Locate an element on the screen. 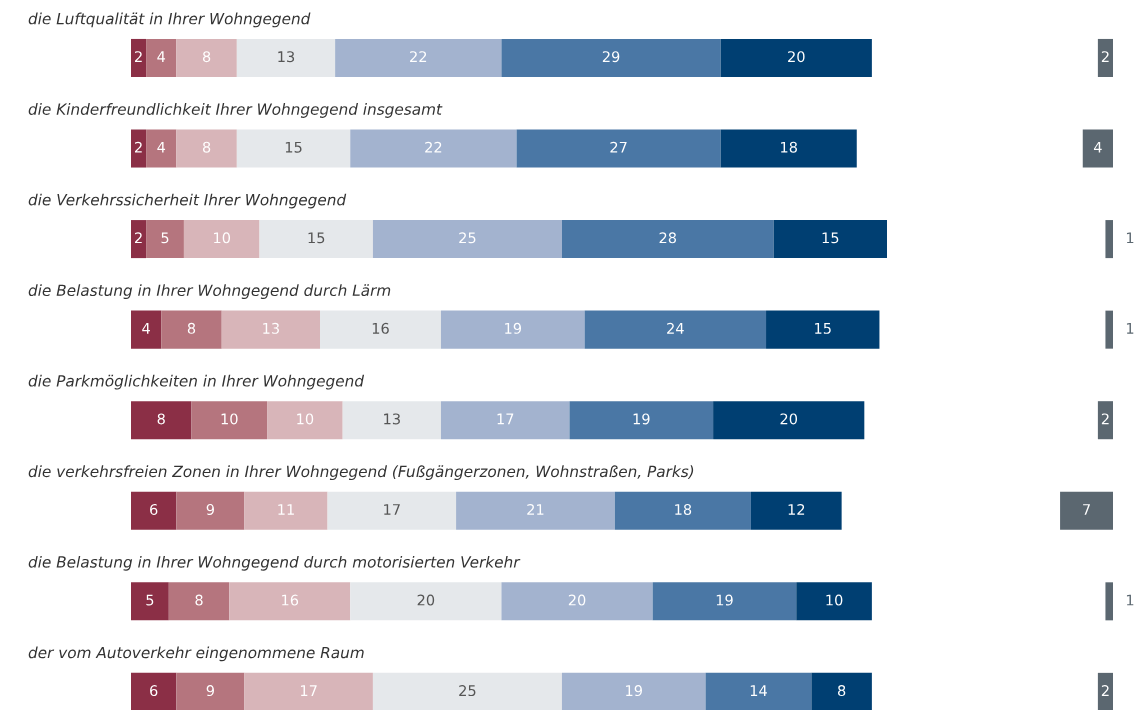  y-tick-label: die Luftqualität in Ihrer Wohngegend is located at coordinates (169, 20).